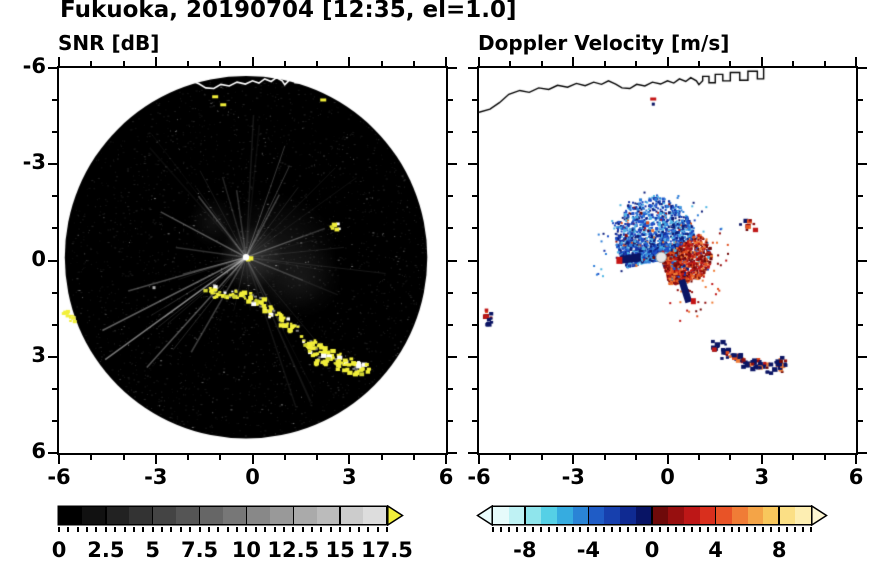  What do you see at coordinates (340, 550) in the screenshot?
I see `colorbar-tick-label: 15` at bounding box center [340, 550].